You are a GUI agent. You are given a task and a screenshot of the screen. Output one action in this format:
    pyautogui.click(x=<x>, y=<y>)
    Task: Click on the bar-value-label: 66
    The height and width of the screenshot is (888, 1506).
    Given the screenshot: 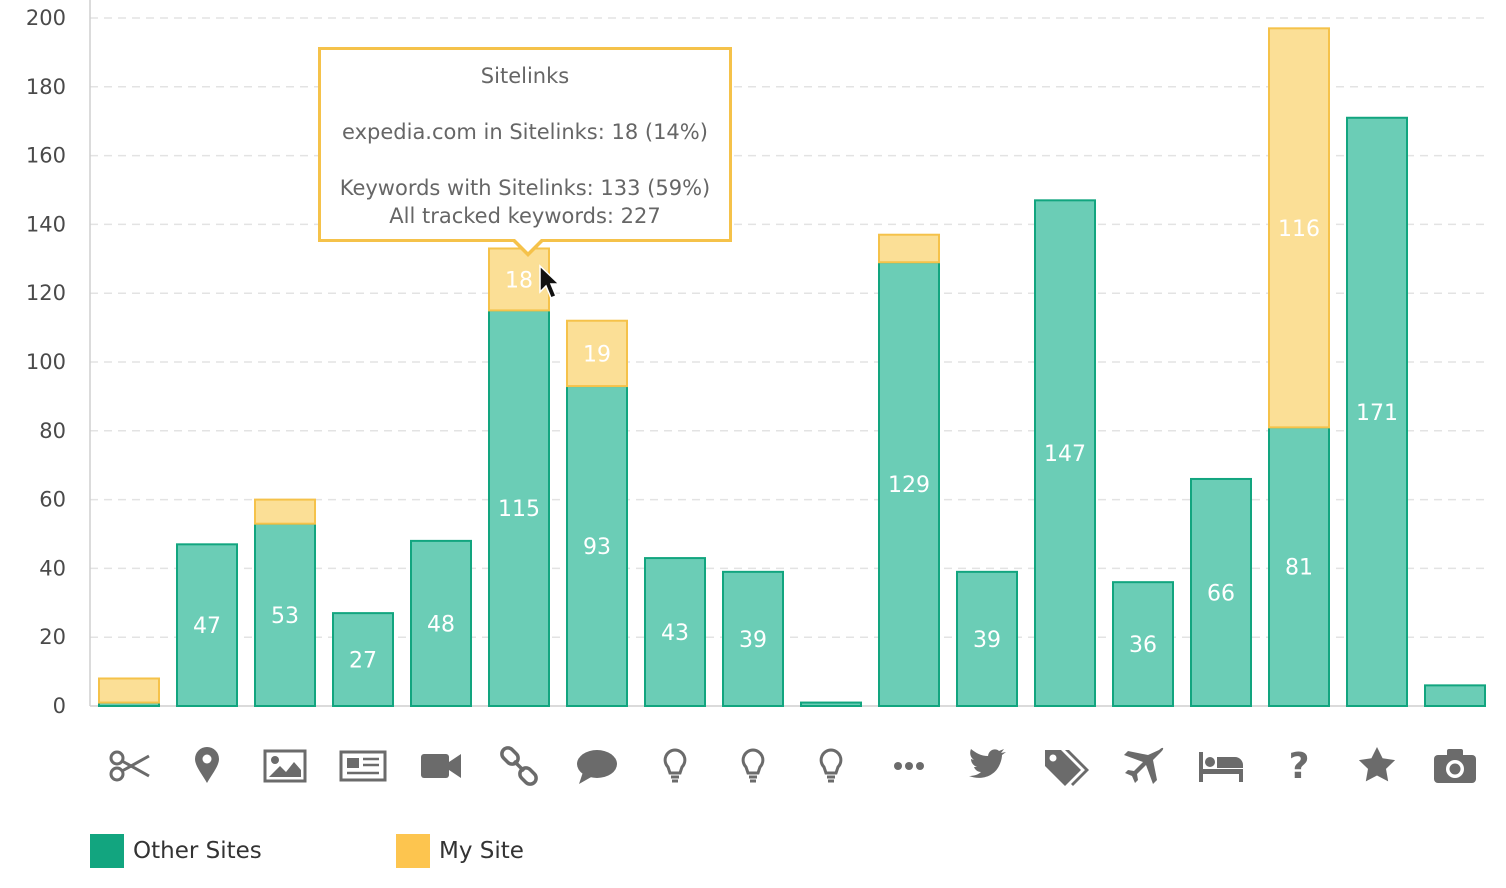 What is the action you would take?
    pyautogui.click(x=1221, y=593)
    